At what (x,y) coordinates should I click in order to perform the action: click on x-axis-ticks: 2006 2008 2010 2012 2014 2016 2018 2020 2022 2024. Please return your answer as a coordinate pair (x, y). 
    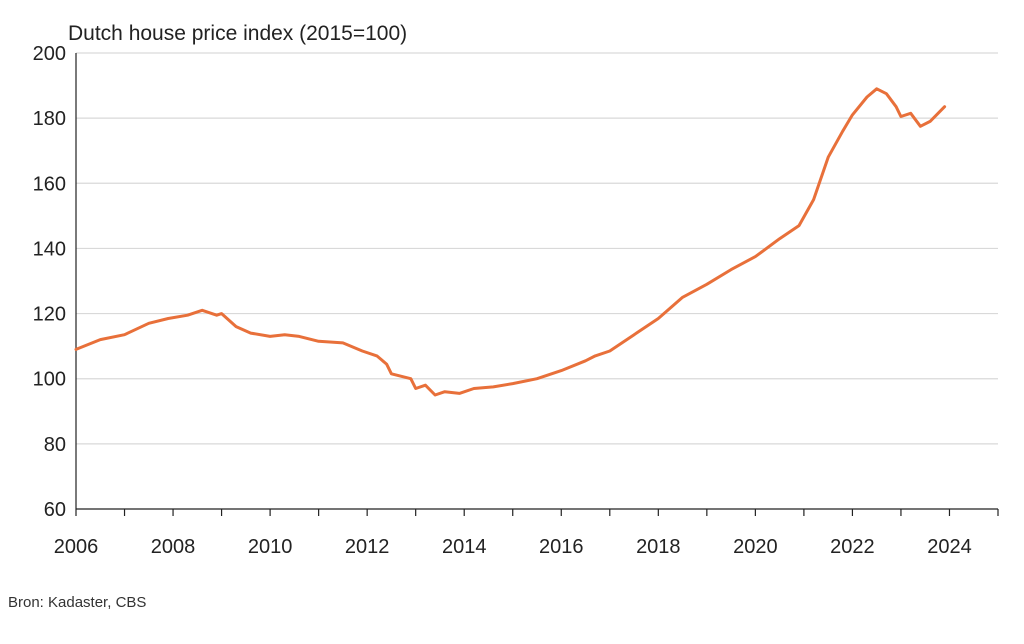
    Looking at the image, I should click on (513, 547).